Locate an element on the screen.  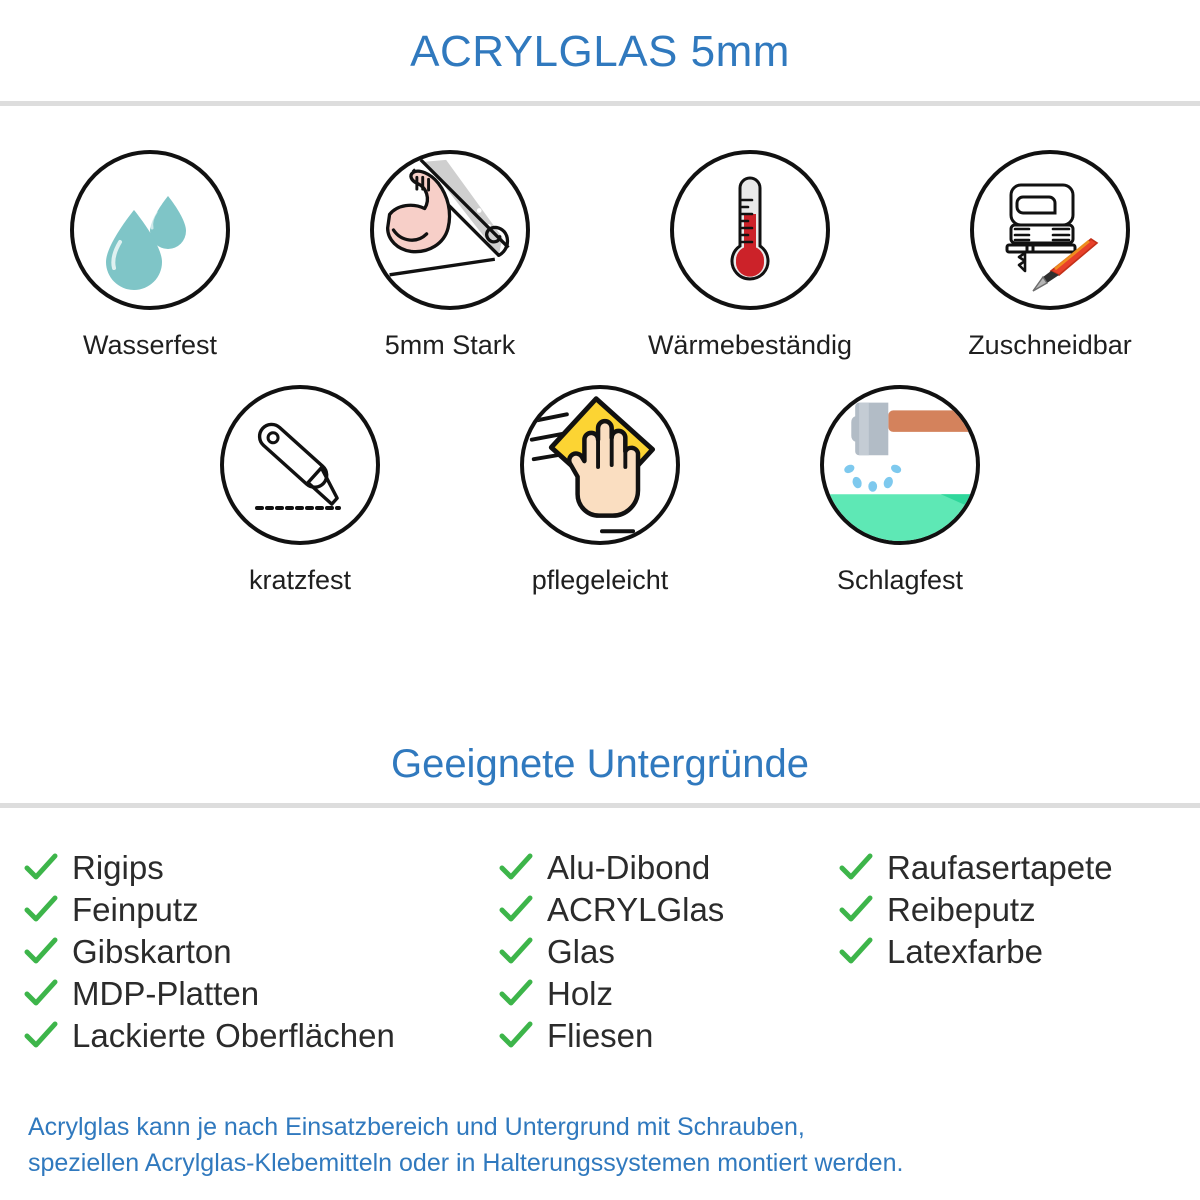
list-item-label: Holz is located at coordinates (580, 993).